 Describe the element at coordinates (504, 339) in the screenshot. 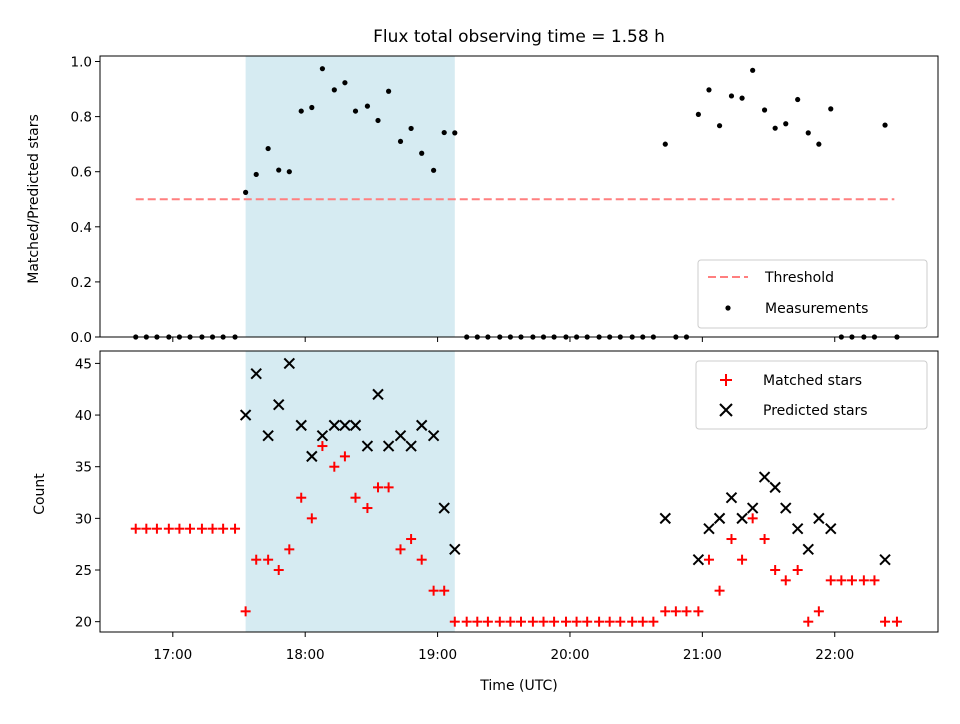

I see `ratio-panel-x-ticks` at that location.